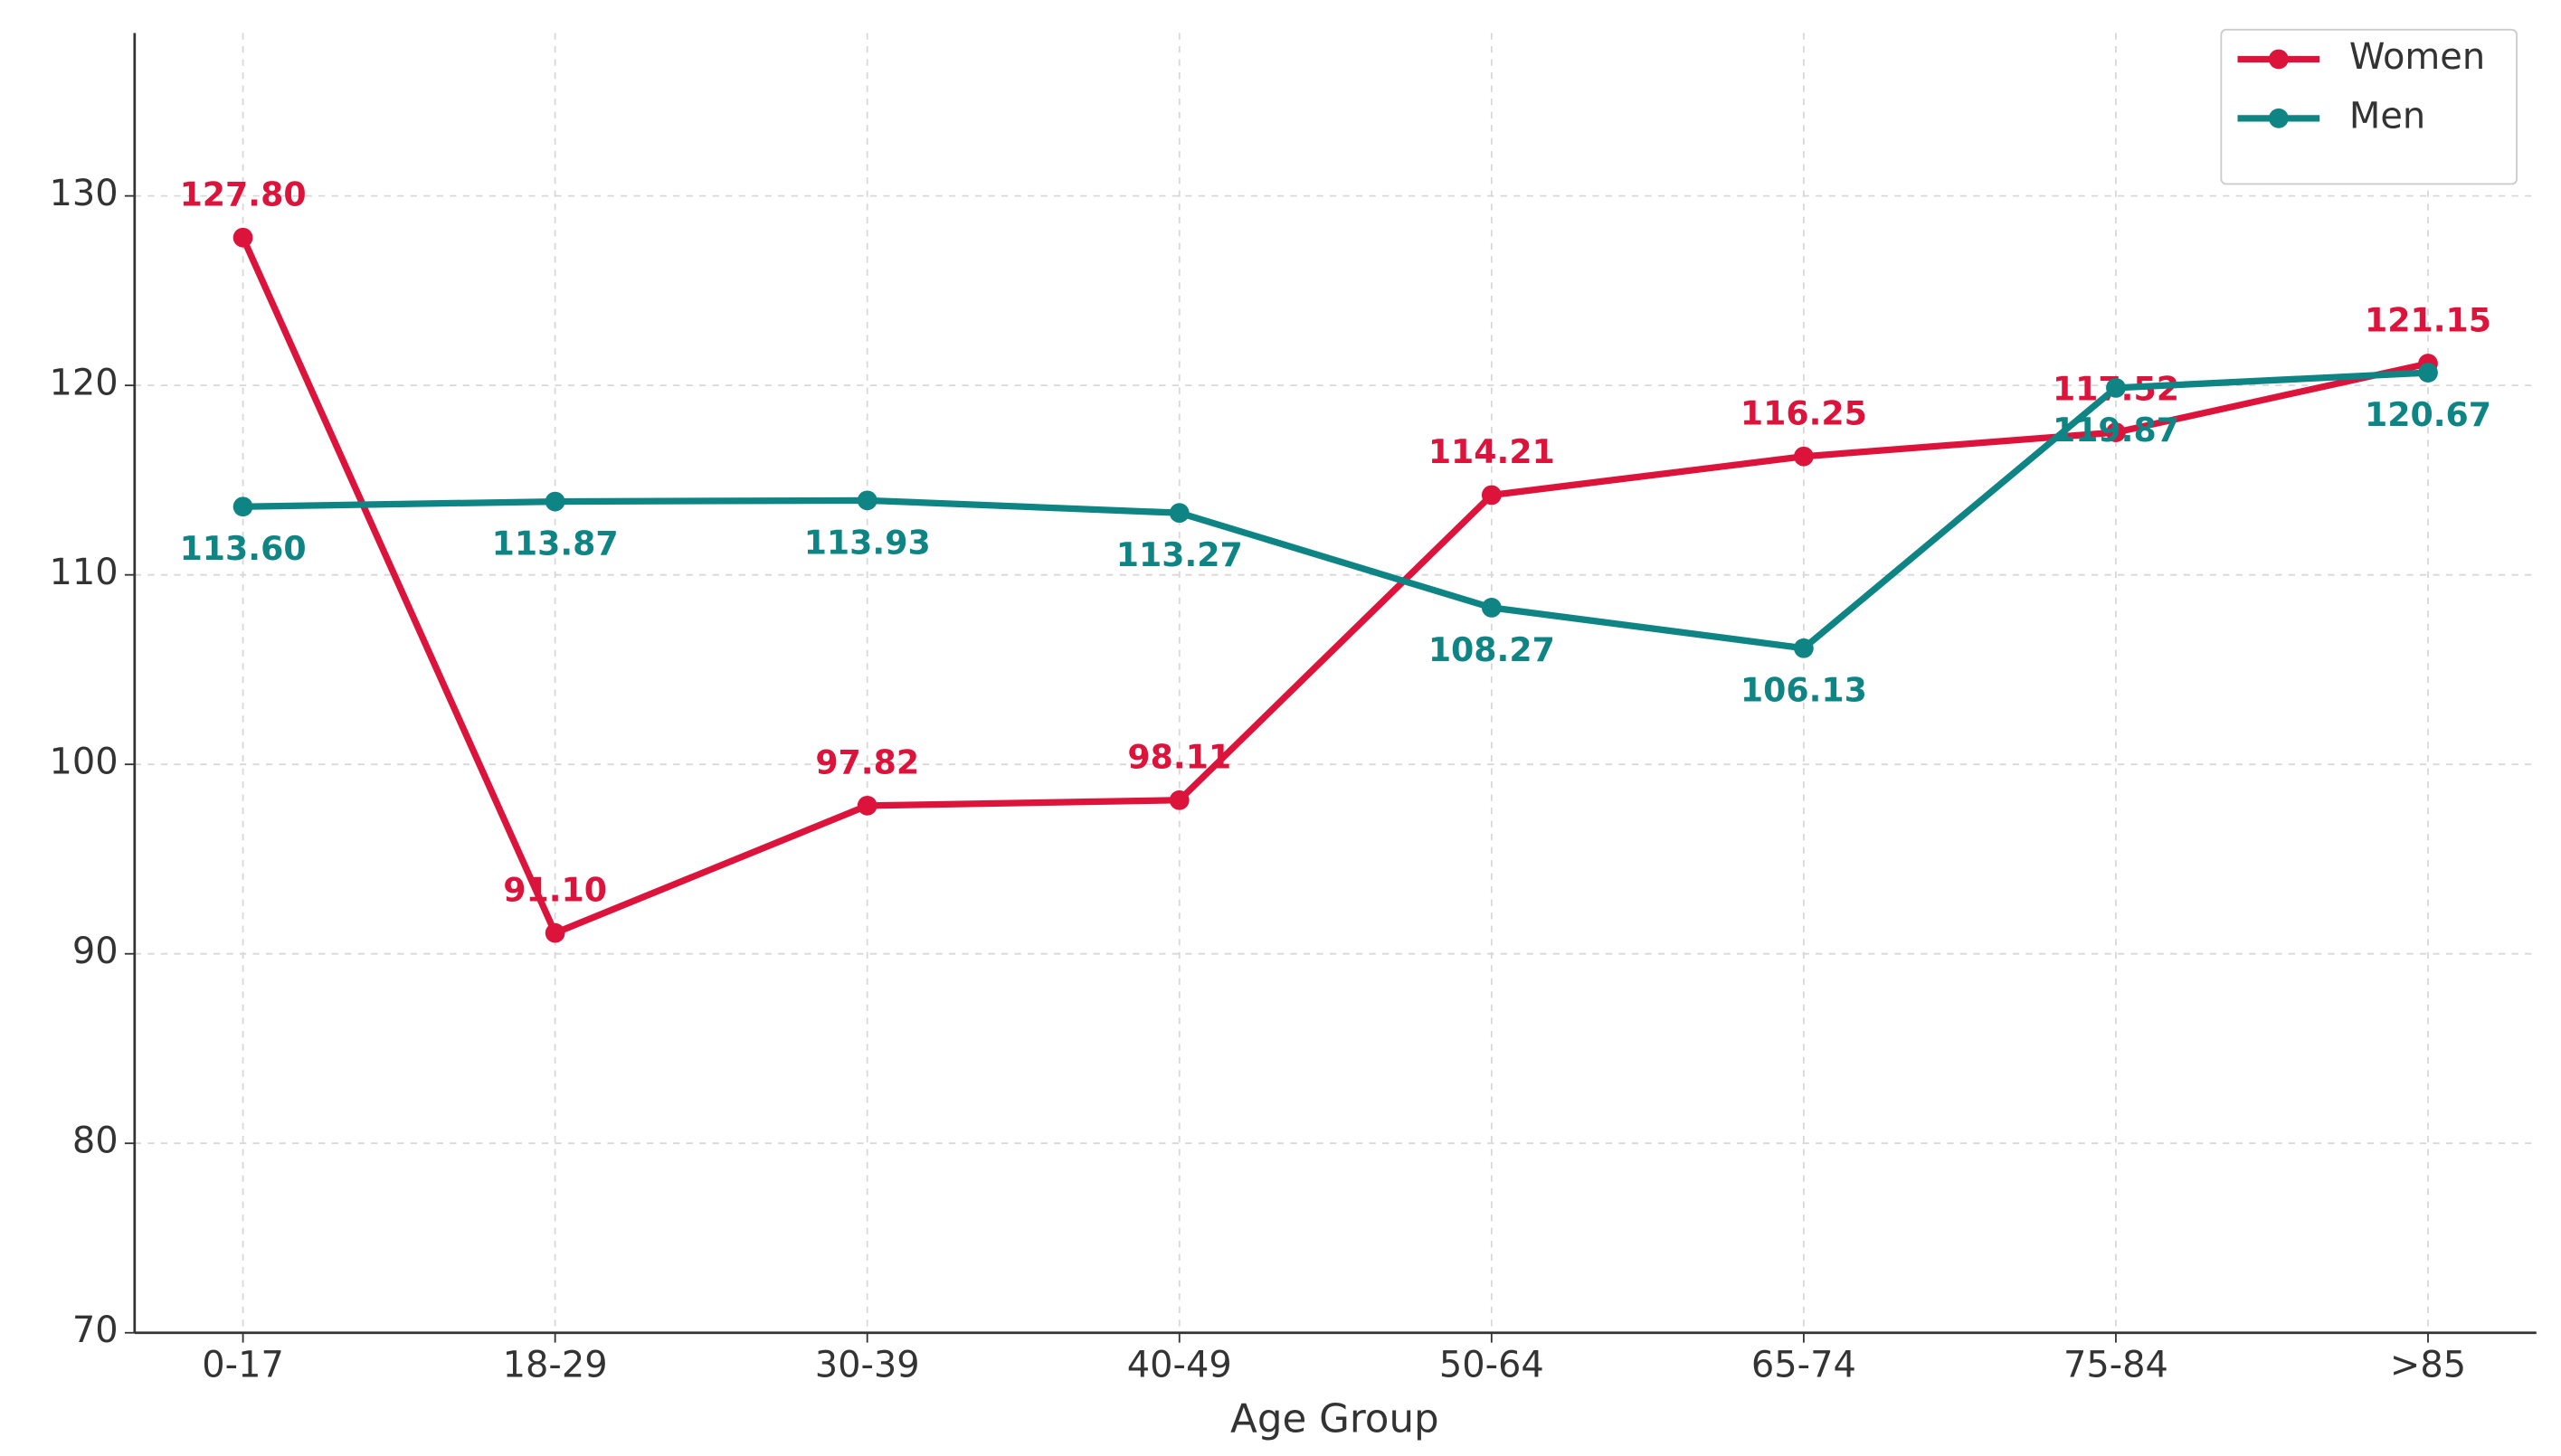 The width and height of the screenshot is (2561, 1456). I want to click on data-label: 113.60, so click(243, 548).